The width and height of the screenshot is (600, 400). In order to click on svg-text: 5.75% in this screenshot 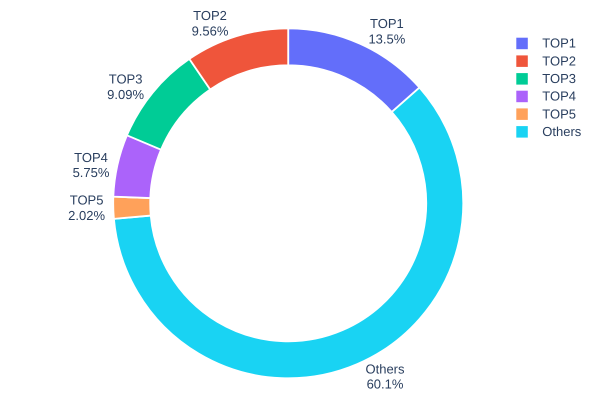, I will do `click(91, 172)`.